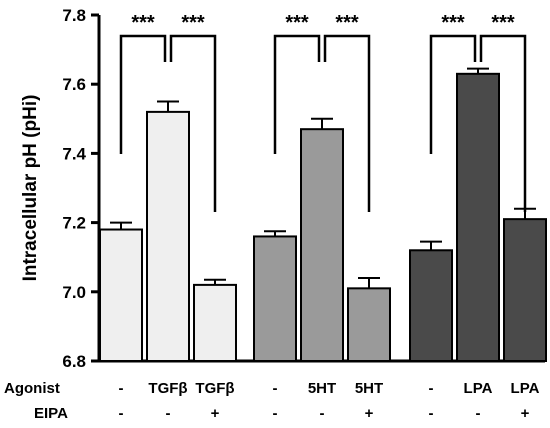 The height and width of the screenshot is (428, 550). What do you see at coordinates (74, 292) in the screenshot?
I see `y-tick-label: 7.0` at bounding box center [74, 292].